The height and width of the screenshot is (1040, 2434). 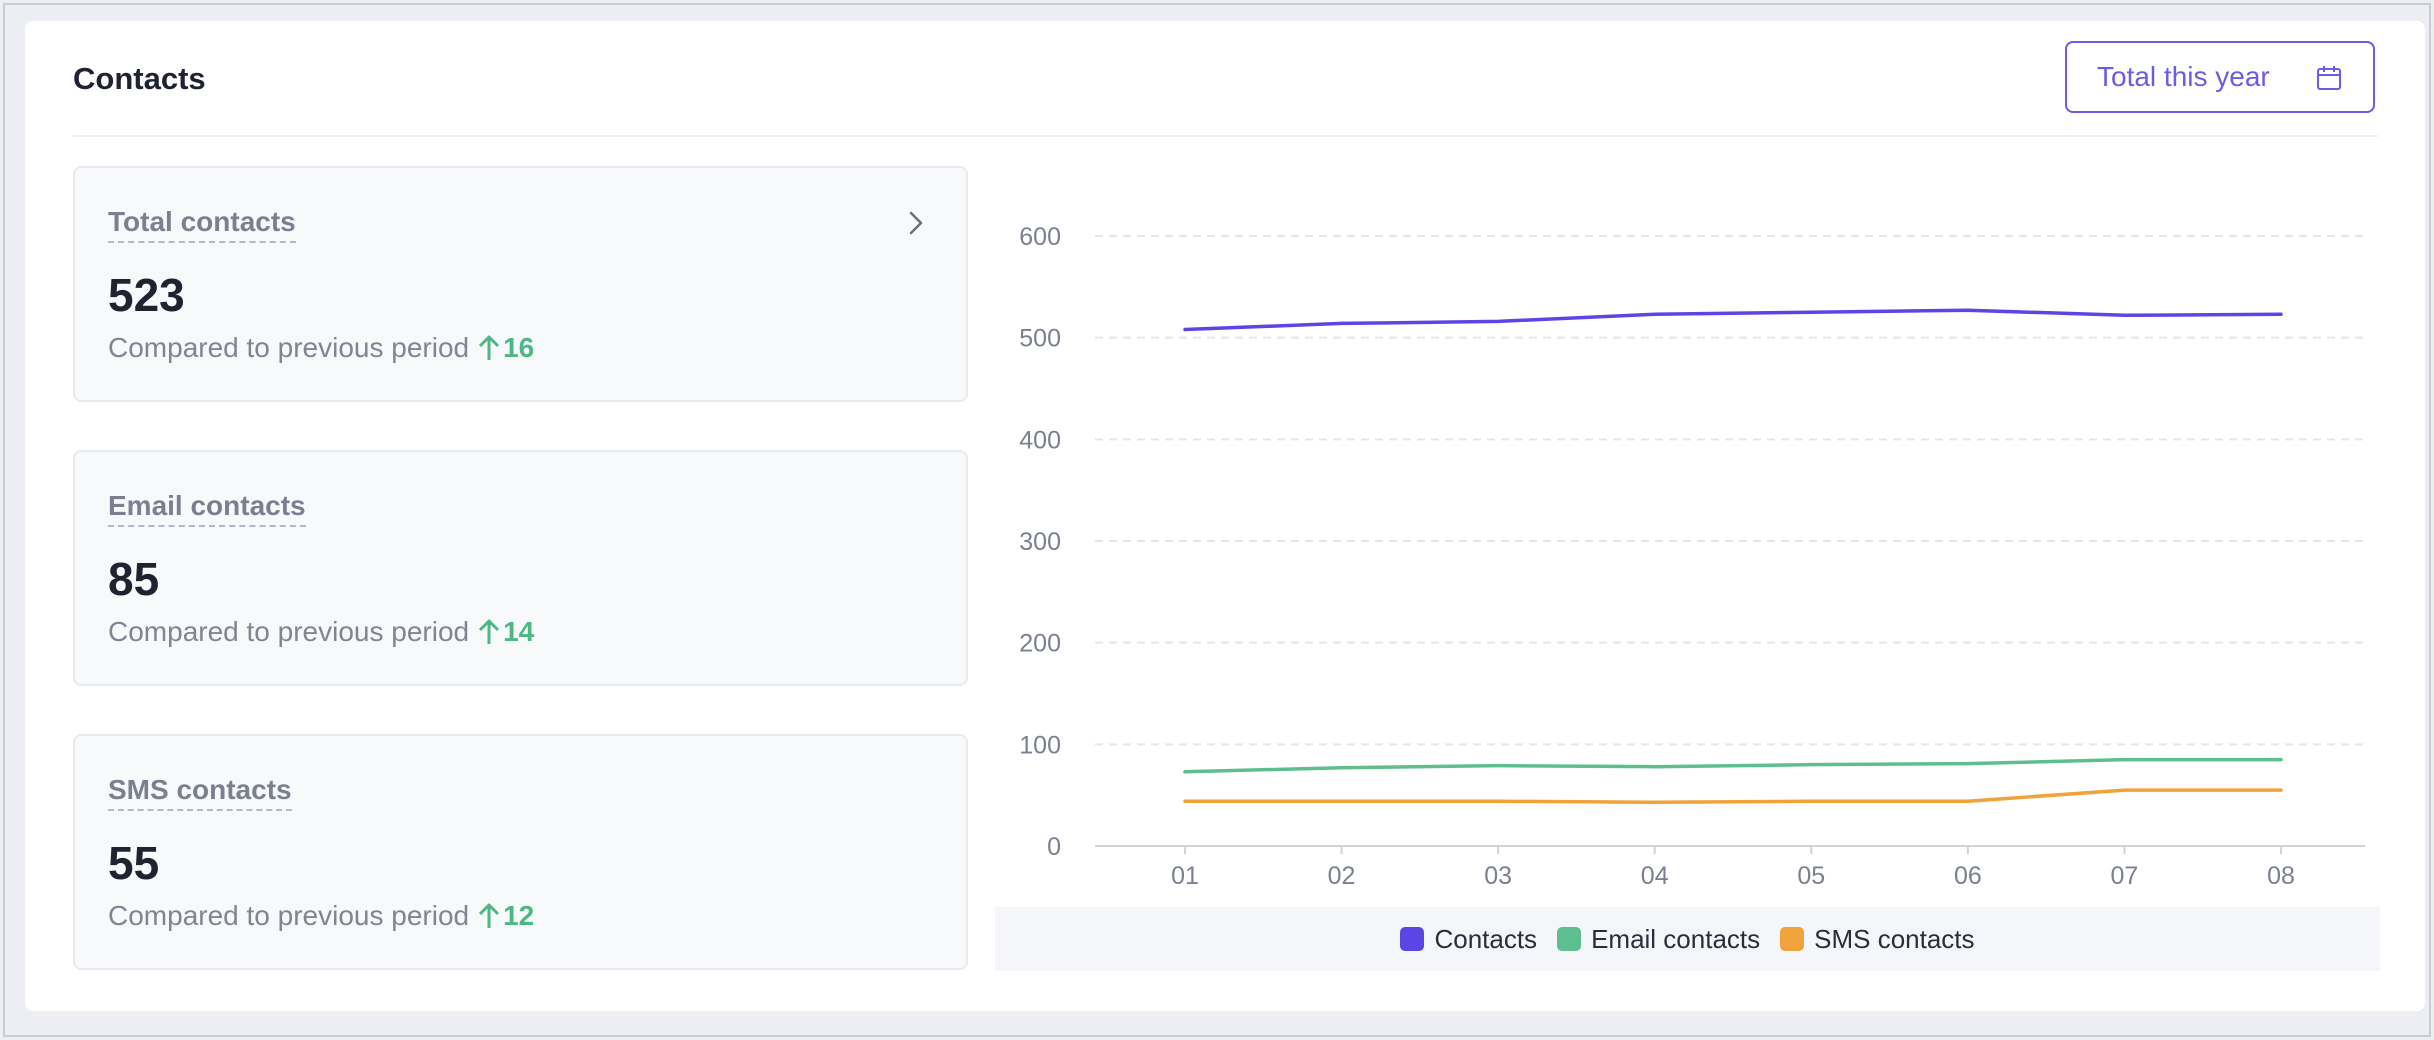 What do you see at coordinates (1040, 440) in the screenshot?
I see `y-tick-label: 400` at bounding box center [1040, 440].